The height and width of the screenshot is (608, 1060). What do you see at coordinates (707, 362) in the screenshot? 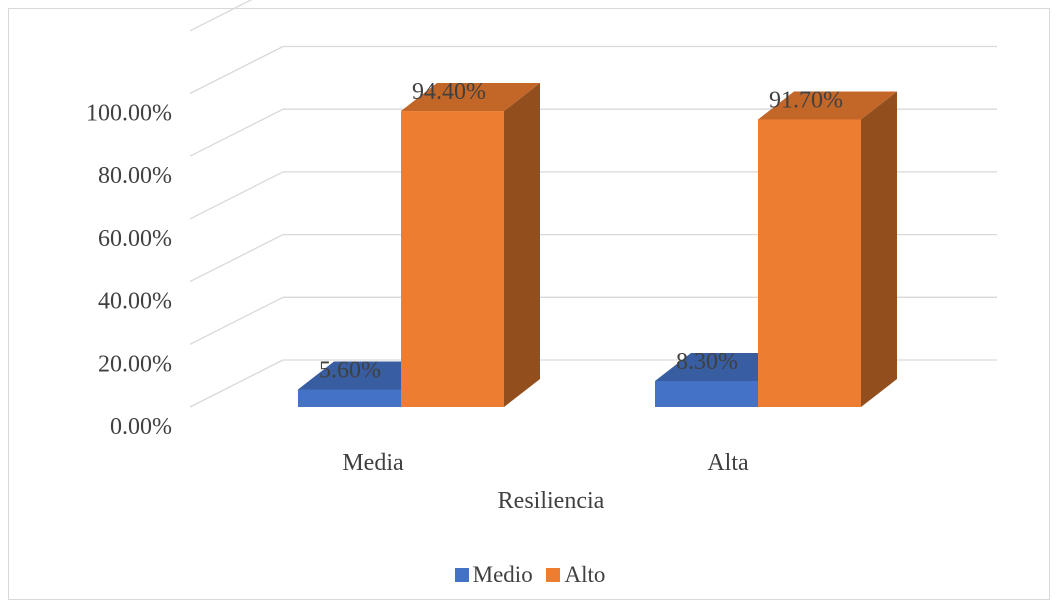
I see `data-label: 8.30%` at bounding box center [707, 362].